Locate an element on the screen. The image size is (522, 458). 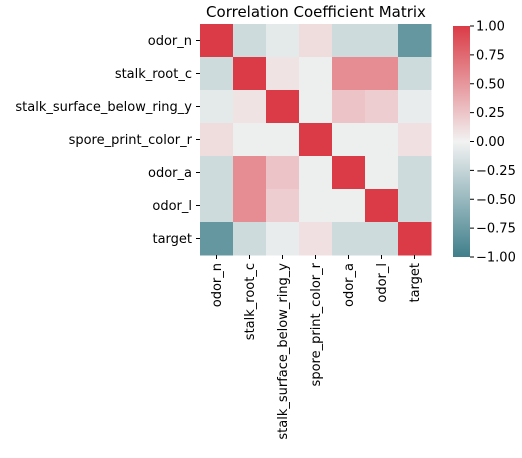
column-label: stalk_root_c is located at coordinates (250, 301).